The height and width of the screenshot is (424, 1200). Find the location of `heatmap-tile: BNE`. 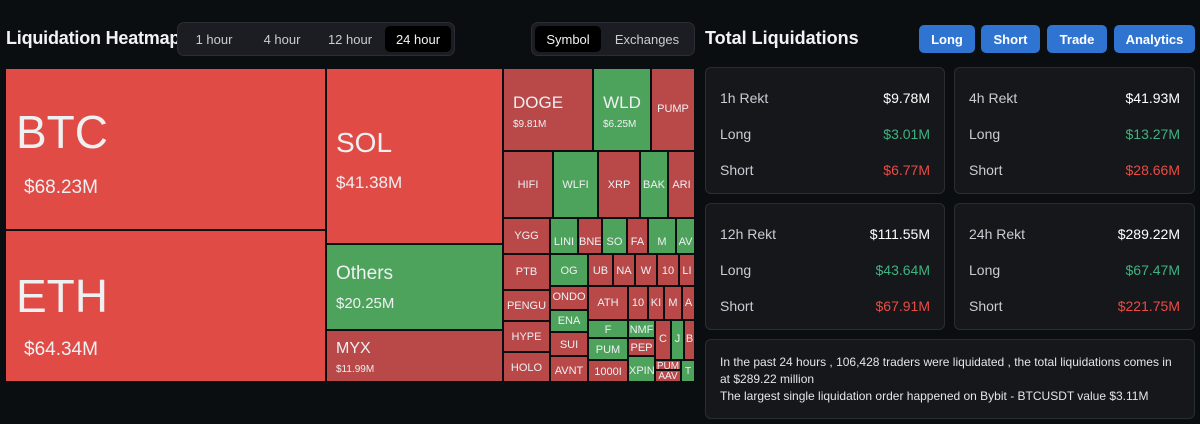

heatmap-tile: BNE is located at coordinates (590, 236).